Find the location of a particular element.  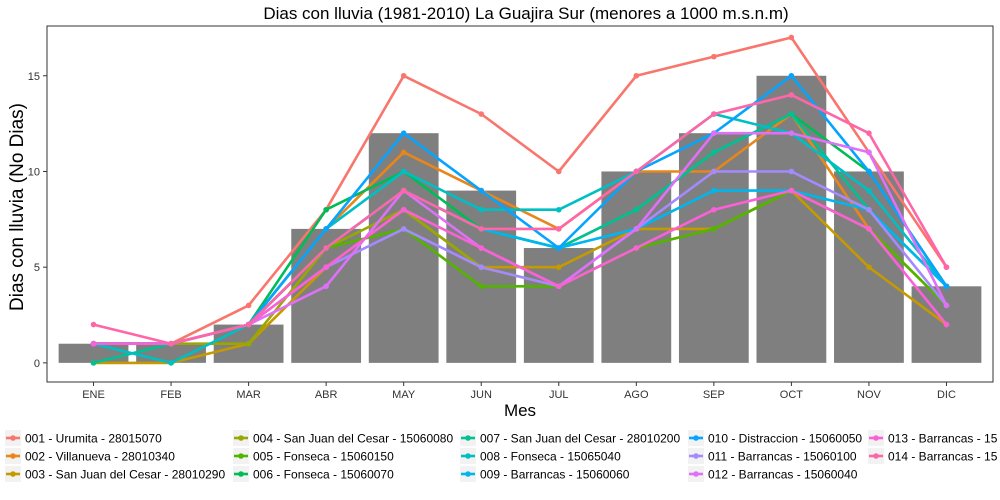

series-point-8-nov is located at coordinates (869, 190).